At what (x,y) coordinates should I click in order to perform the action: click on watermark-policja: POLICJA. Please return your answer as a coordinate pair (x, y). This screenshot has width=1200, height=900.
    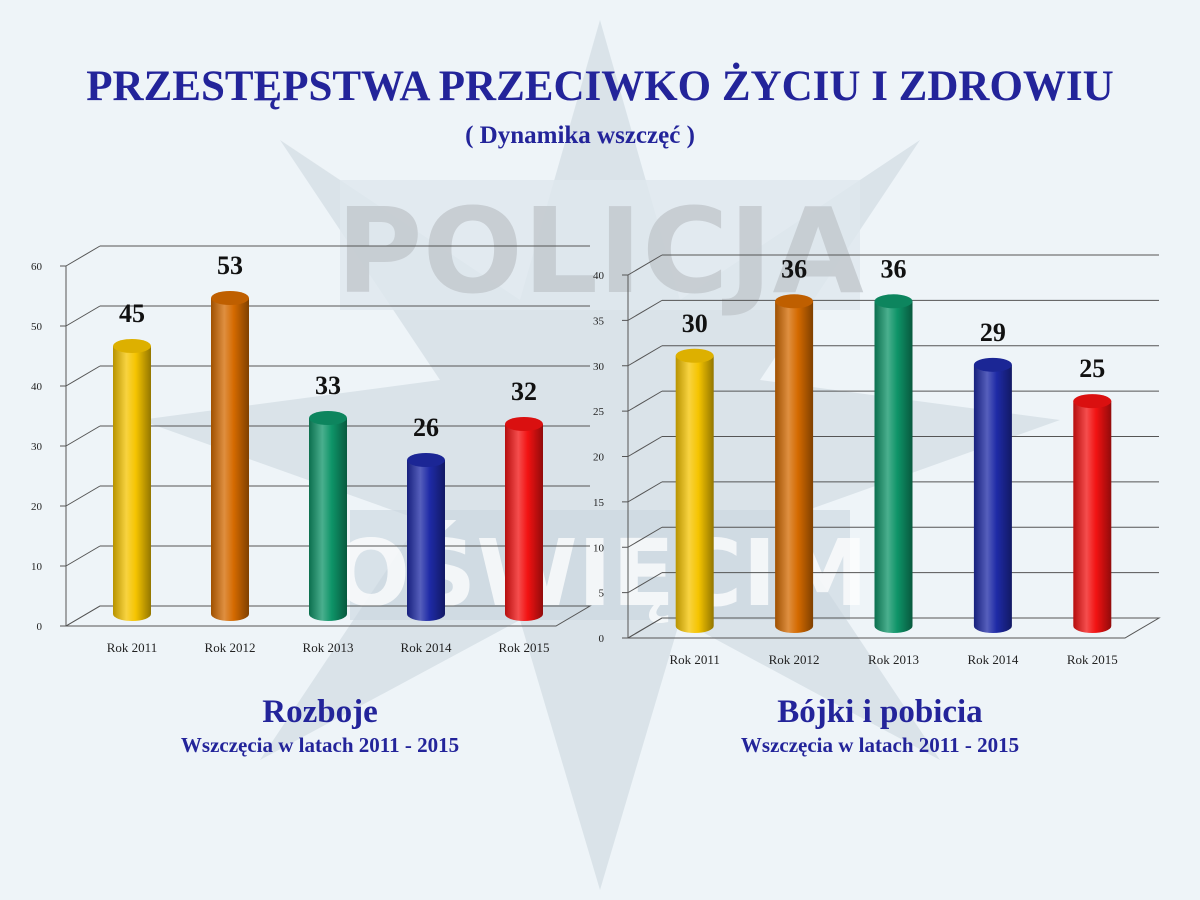
    Looking at the image, I should click on (600, 251).